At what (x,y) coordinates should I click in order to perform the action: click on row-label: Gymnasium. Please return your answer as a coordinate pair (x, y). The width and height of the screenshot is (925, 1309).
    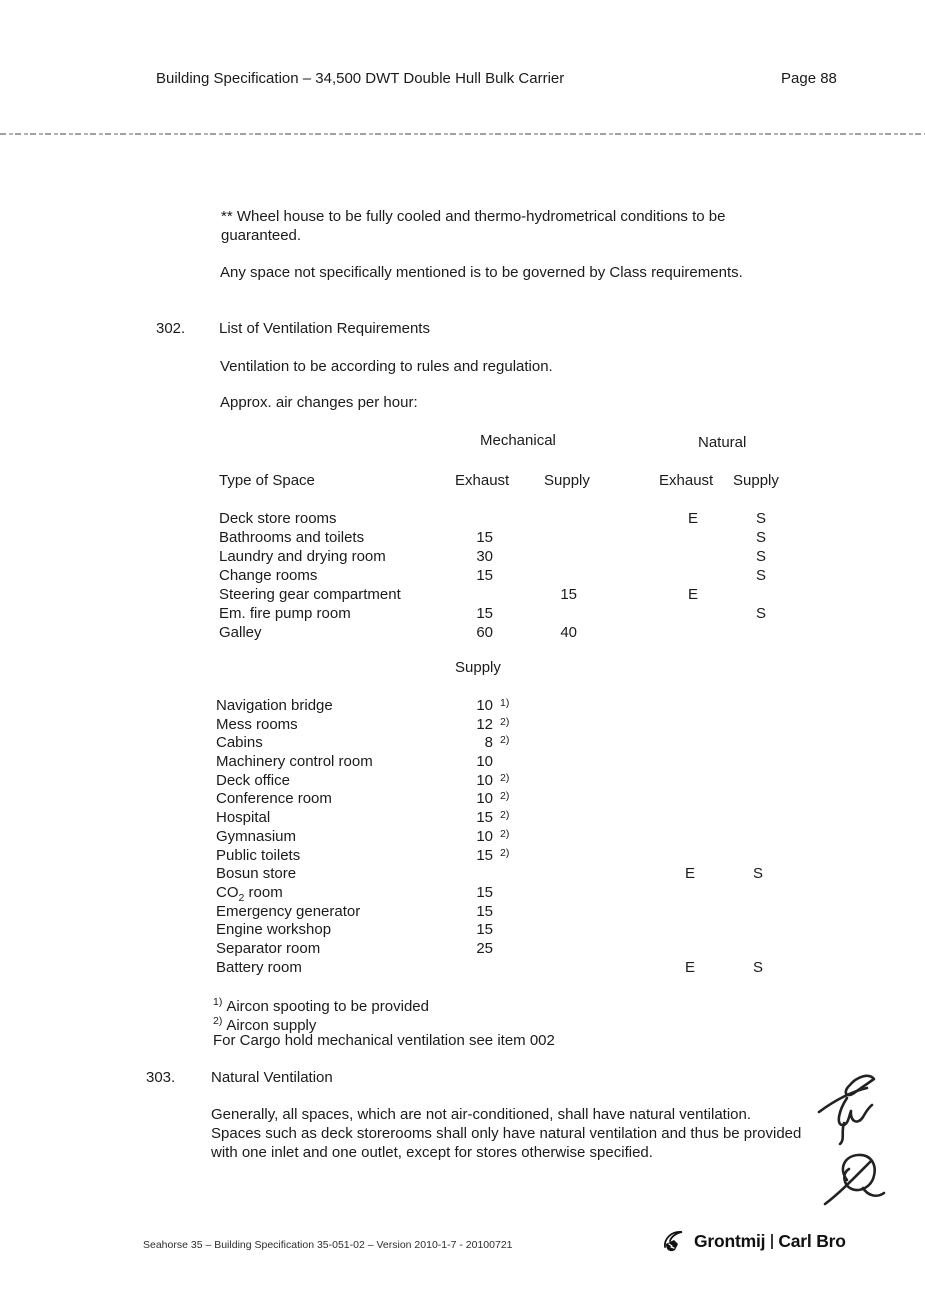
    Looking at the image, I should click on (256, 836).